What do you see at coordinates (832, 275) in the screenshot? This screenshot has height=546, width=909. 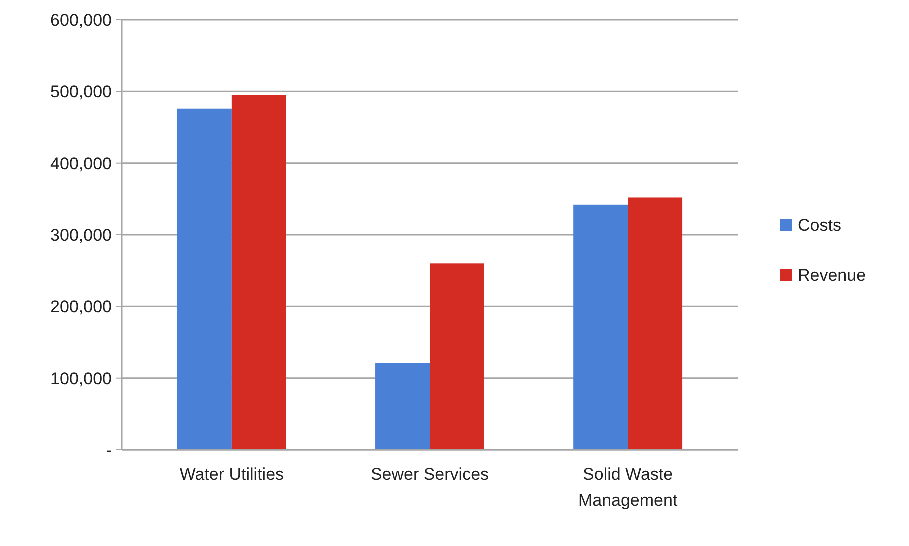 I see `legend-label: Revenue` at bounding box center [832, 275].